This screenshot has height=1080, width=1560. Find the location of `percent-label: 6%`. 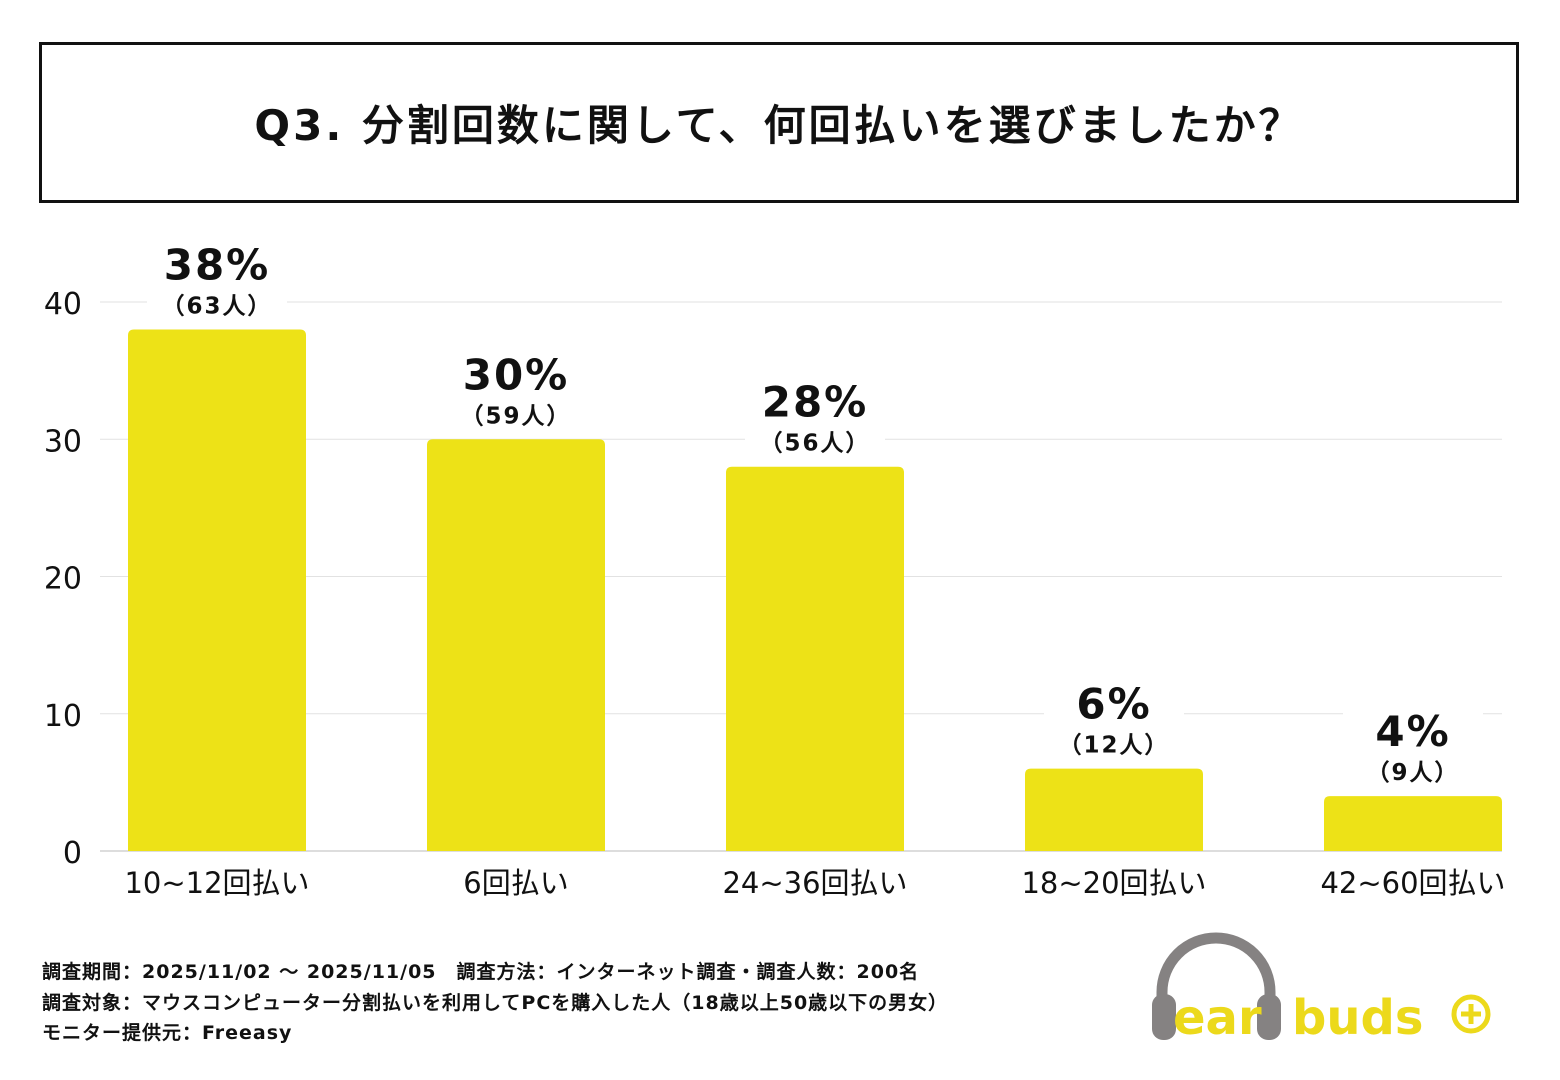

percent-label: 6% is located at coordinates (1113, 704).